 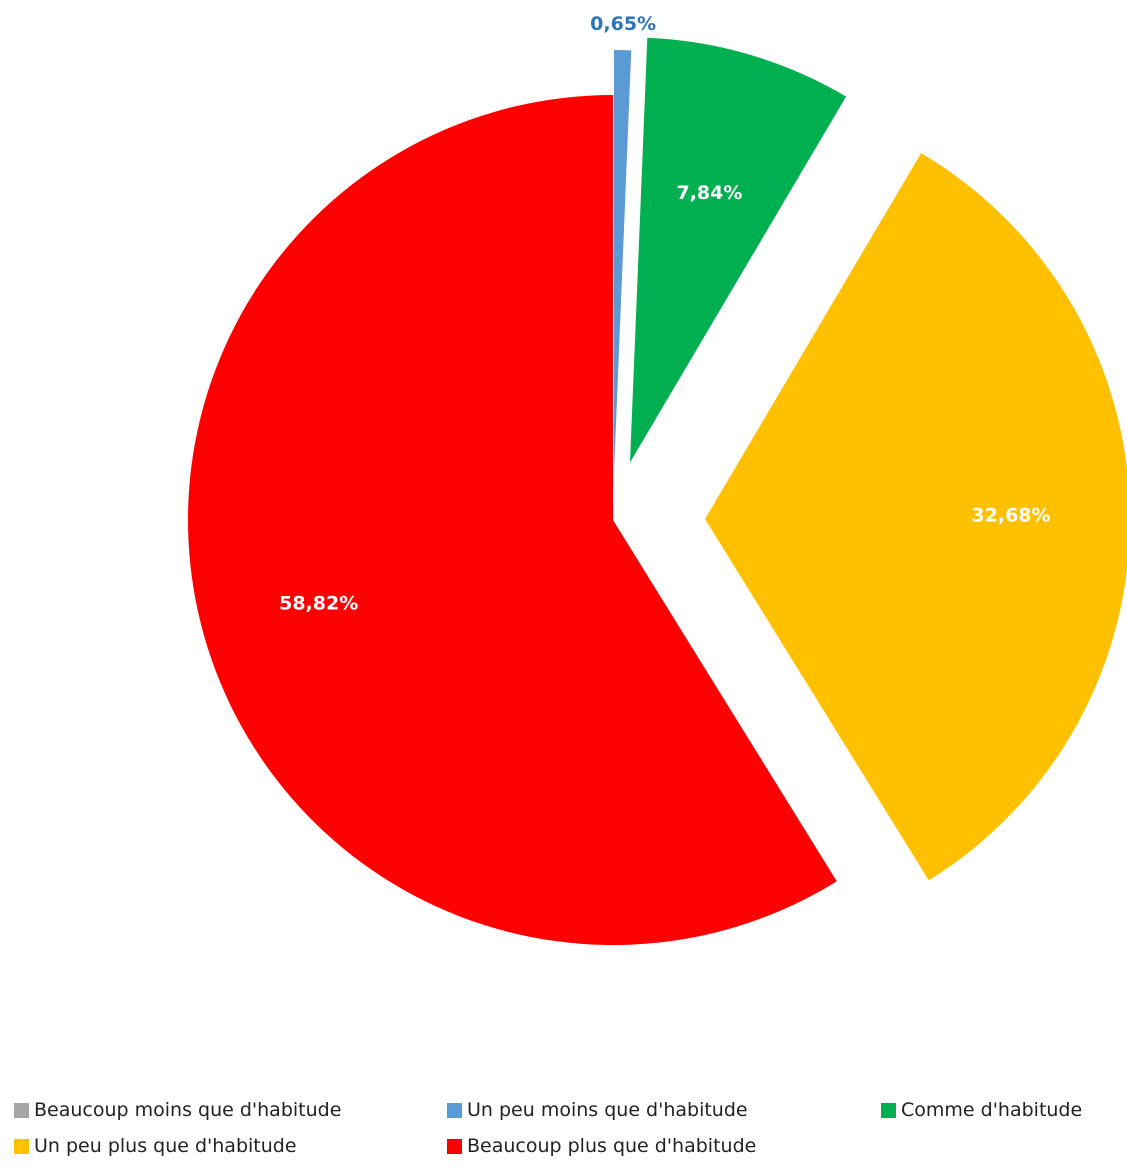 What do you see at coordinates (21, 1146) in the screenshot?
I see `legend-swatch-un-peu-plus` at bounding box center [21, 1146].